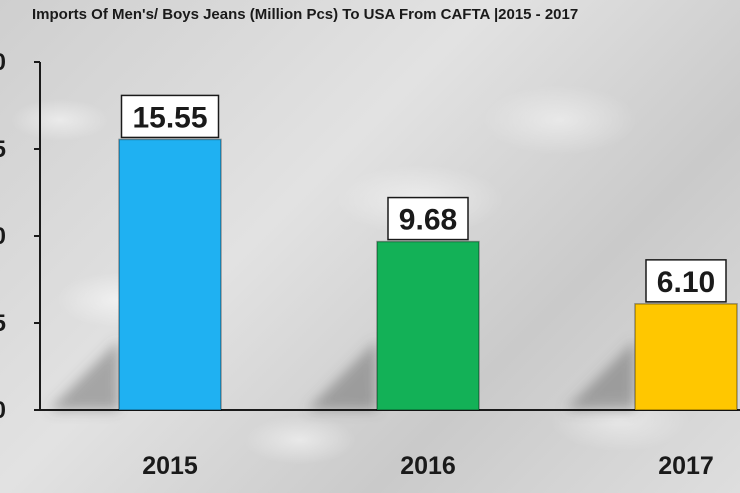 This screenshot has width=740, height=493. What do you see at coordinates (686, 466) in the screenshot?
I see `x-tick-label: 2017` at bounding box center [686, 466].